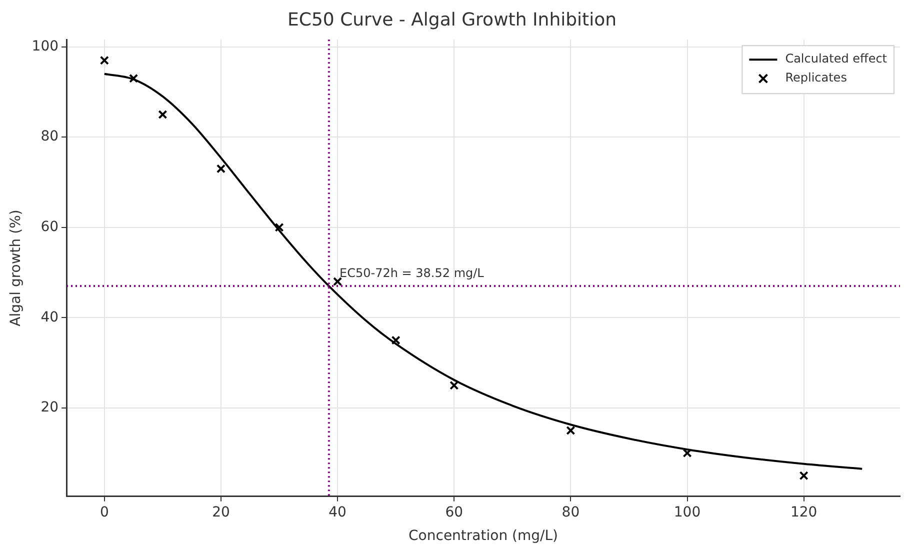 This screenshot has width=914, height=549. What do you see at coordinates (49, 136) in the screenshot?
I see `y-tick-label: 80` at bounding box center [49, 136].